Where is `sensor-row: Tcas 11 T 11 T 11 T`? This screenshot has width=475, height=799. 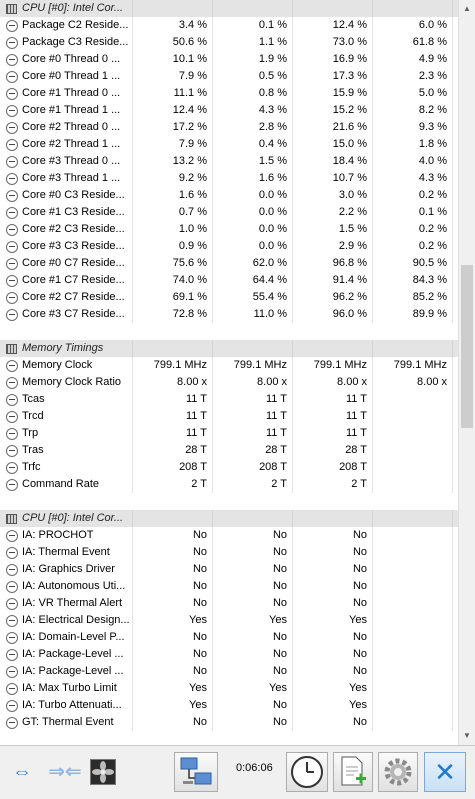
sensor-row: Tcas 11 T 11 T 11 T is located at coordinates (229, 399).